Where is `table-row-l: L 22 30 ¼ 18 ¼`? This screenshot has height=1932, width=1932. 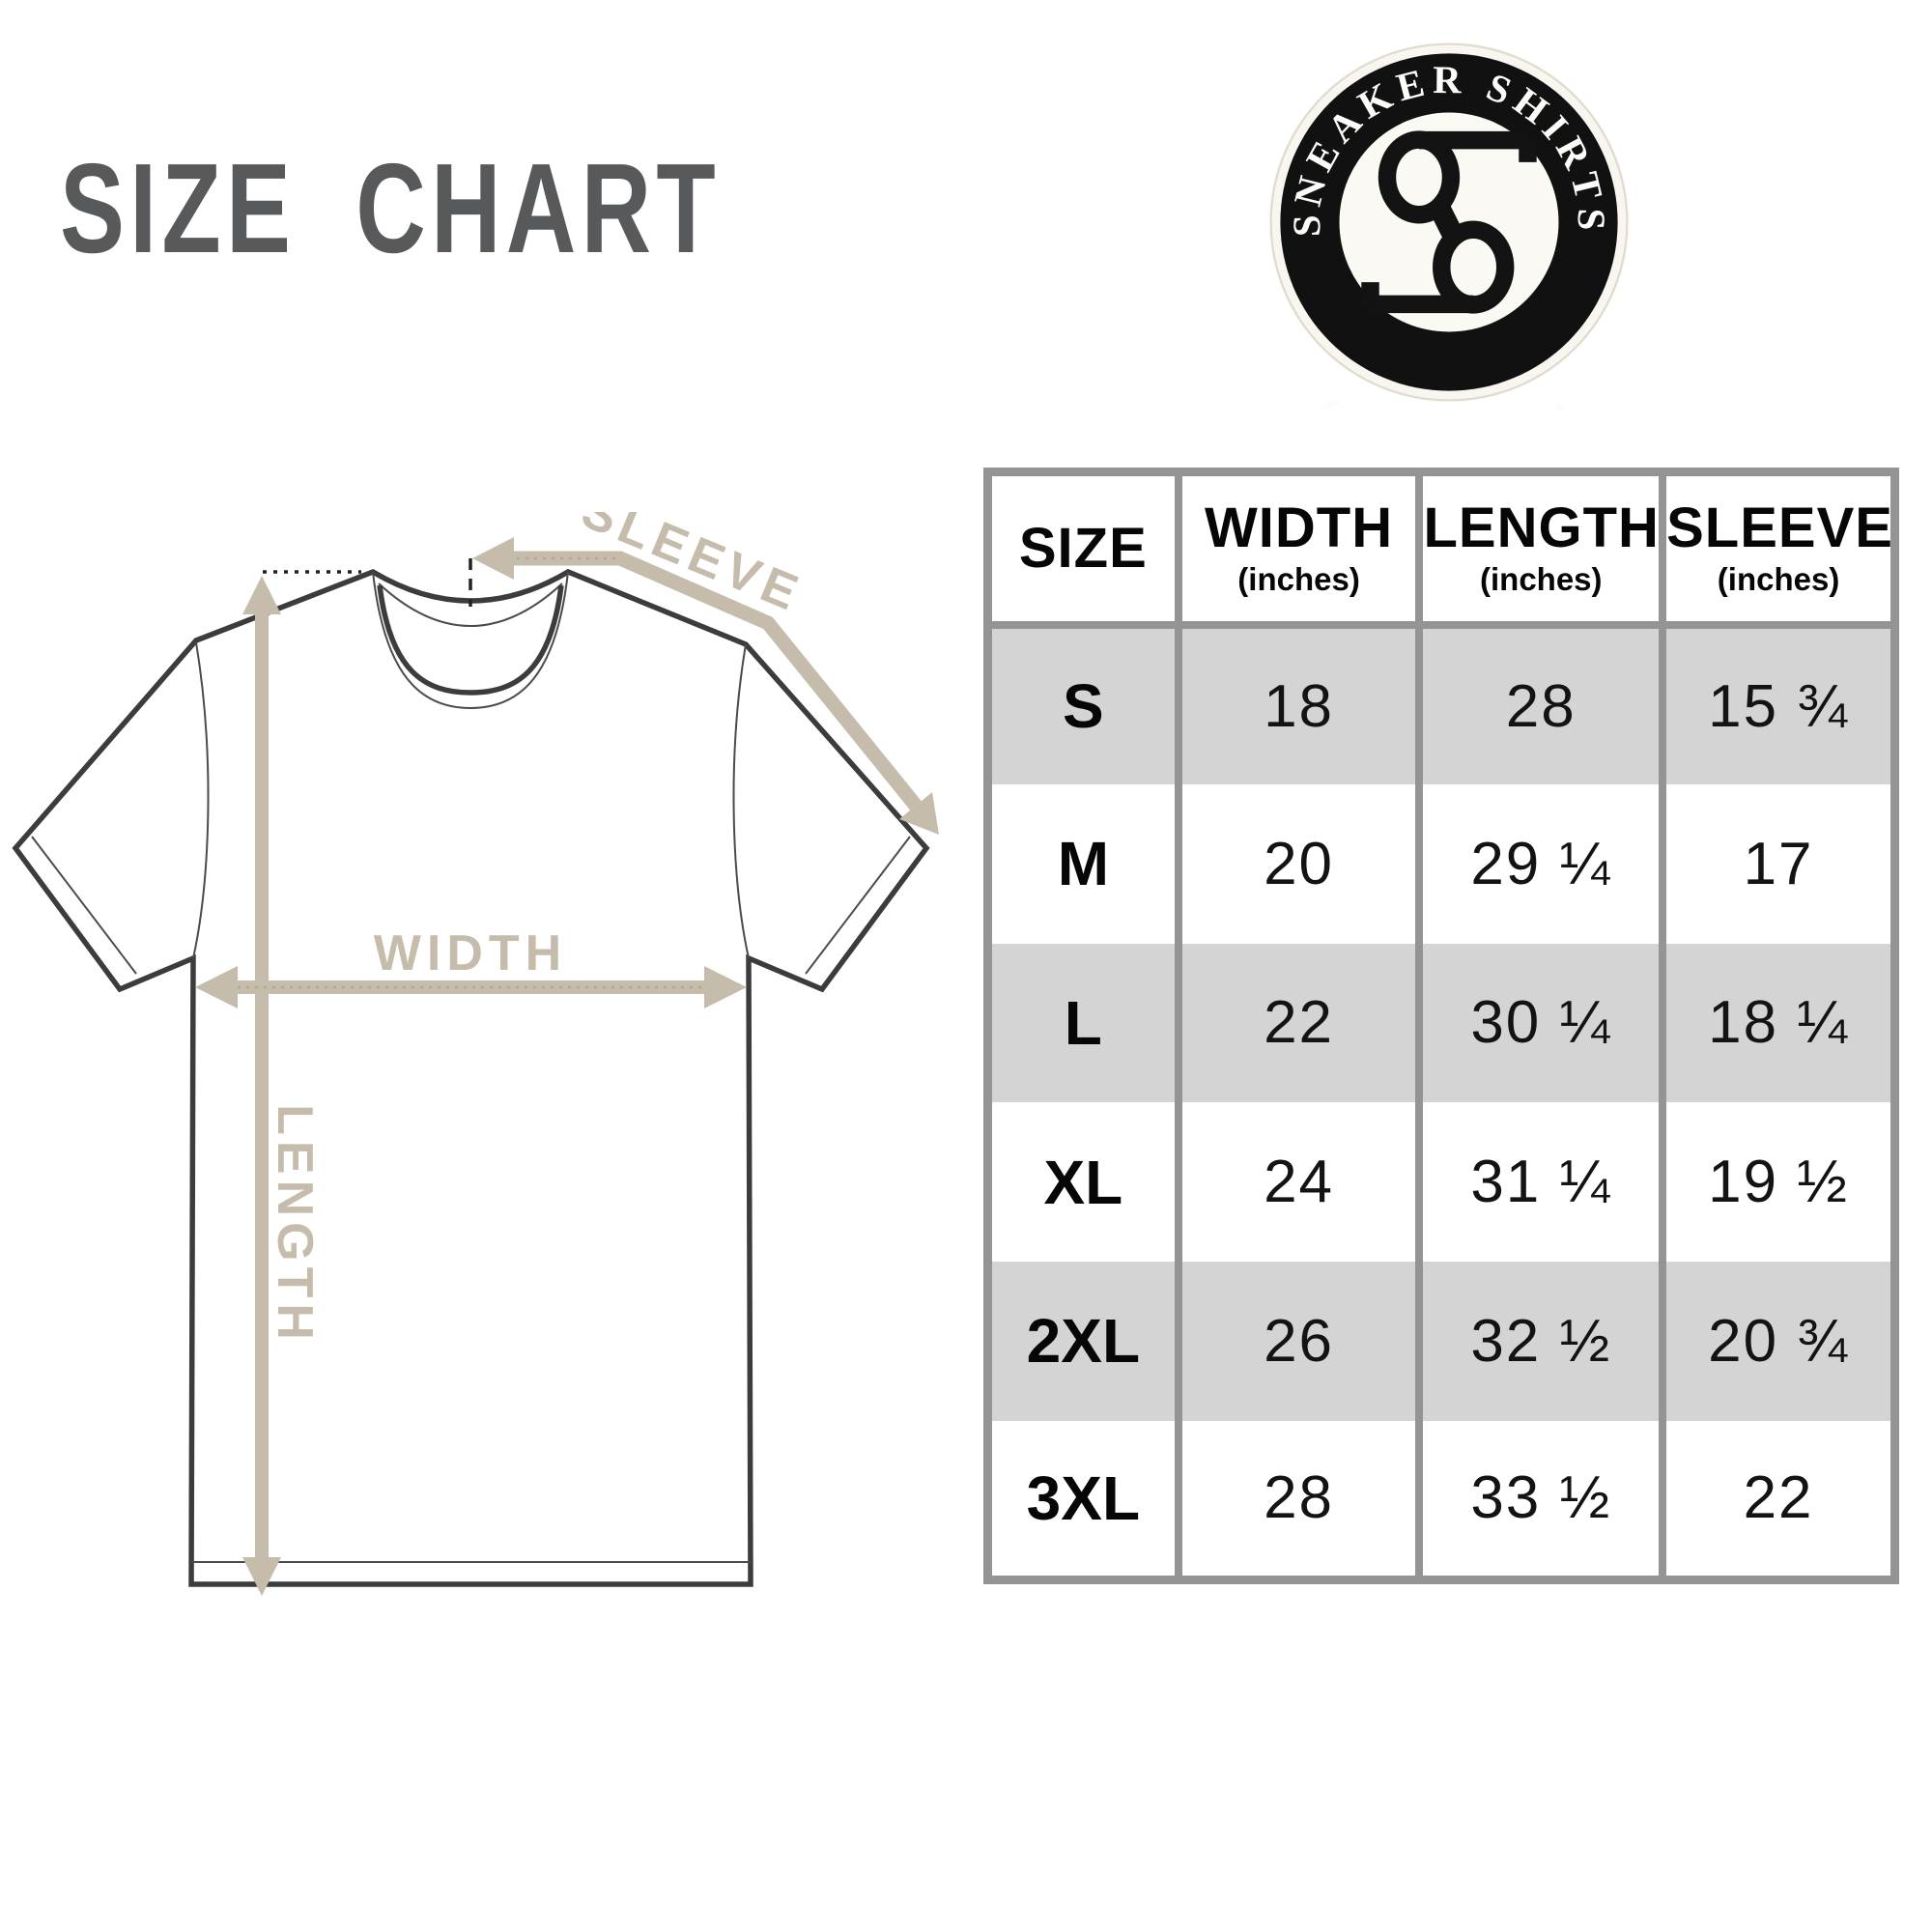
table-row-l: L 22 30 ¼ 18 ¼ is located at coordinates (1441, 1023).